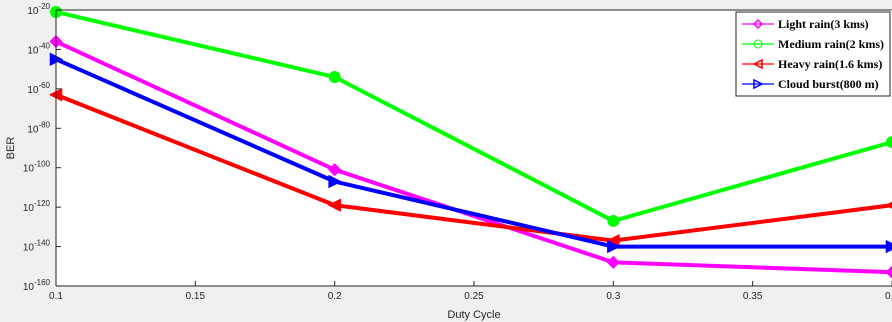 Image resolution: width=892 pixels, height=322 pixels. I want to click on y-tick-label: 10-140, so click(37, 246).